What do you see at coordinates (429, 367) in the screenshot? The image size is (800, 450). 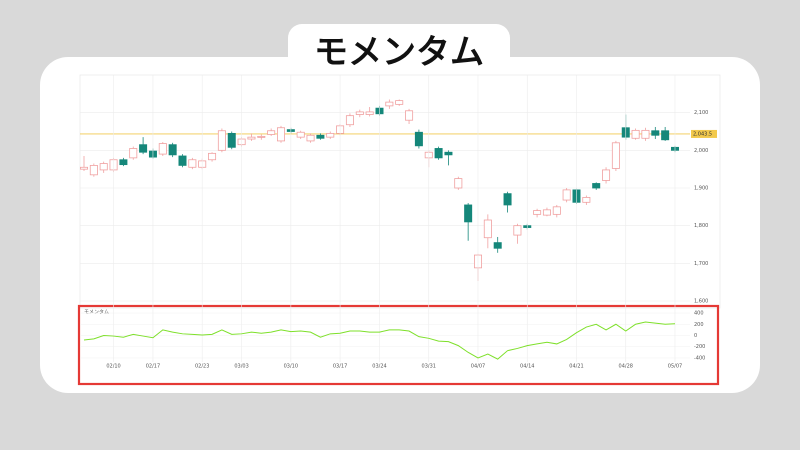 I see `x-tick-label: 03/31` at bounding box center [429, 367].